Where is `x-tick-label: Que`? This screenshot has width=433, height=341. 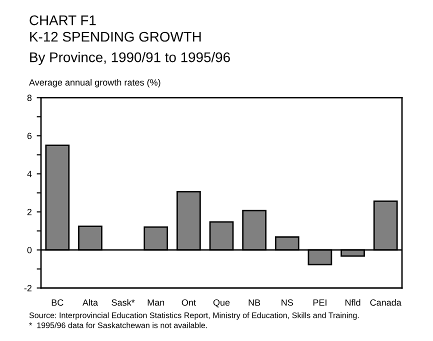 x-tick-label: Que is located at coordinates (221, 303).